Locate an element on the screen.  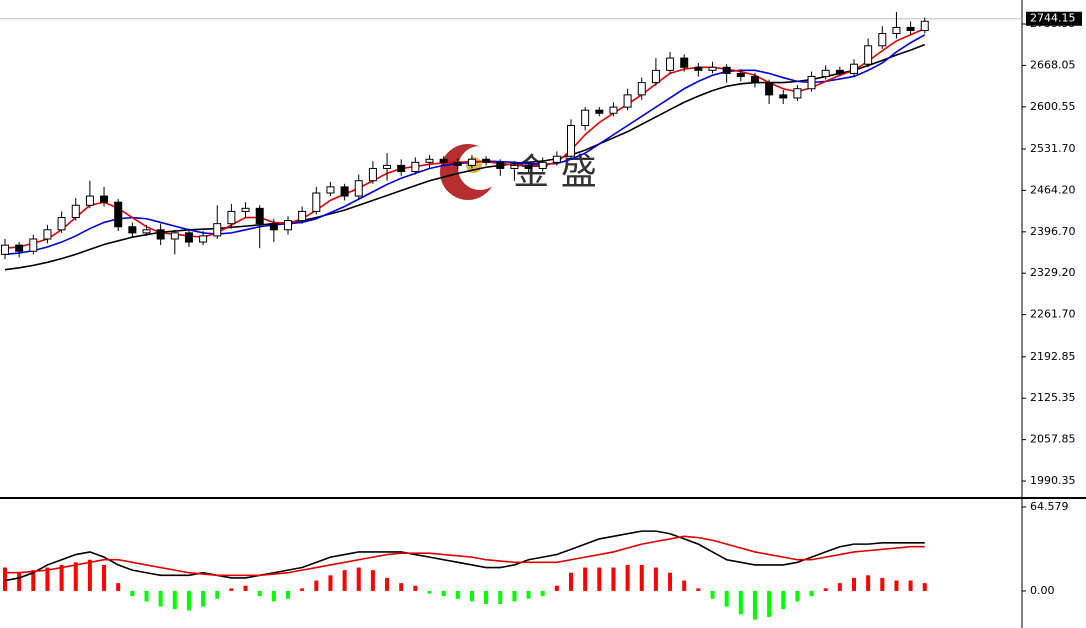
y-tick-label: 2125.35 is located at coordinates (1053, 397).